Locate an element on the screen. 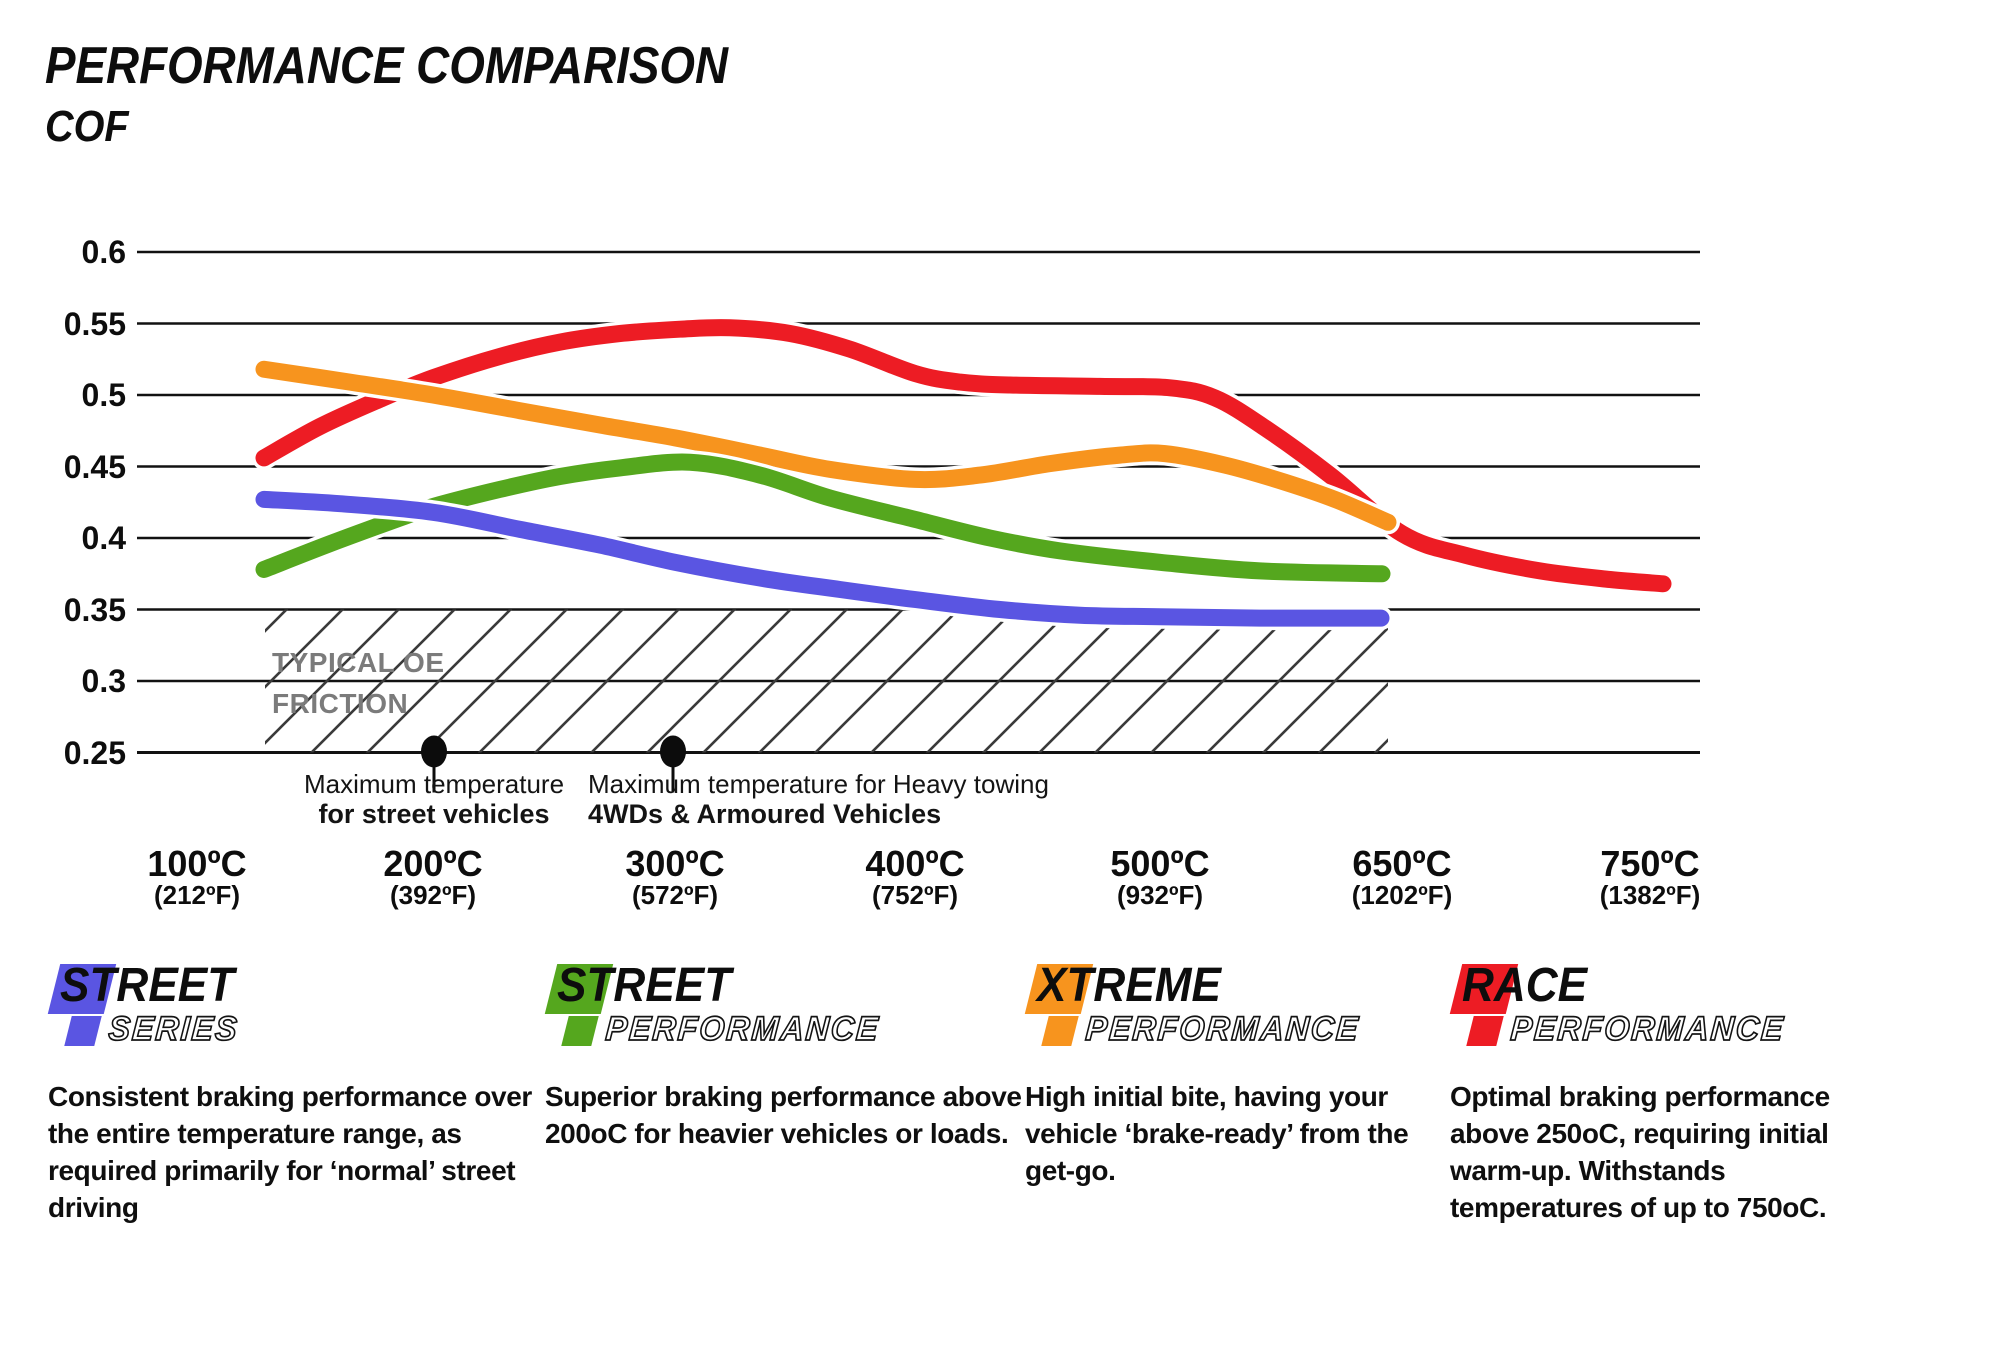  xtreme-performance-logo-tile2-icon is located at coordinates (1060, 1031).